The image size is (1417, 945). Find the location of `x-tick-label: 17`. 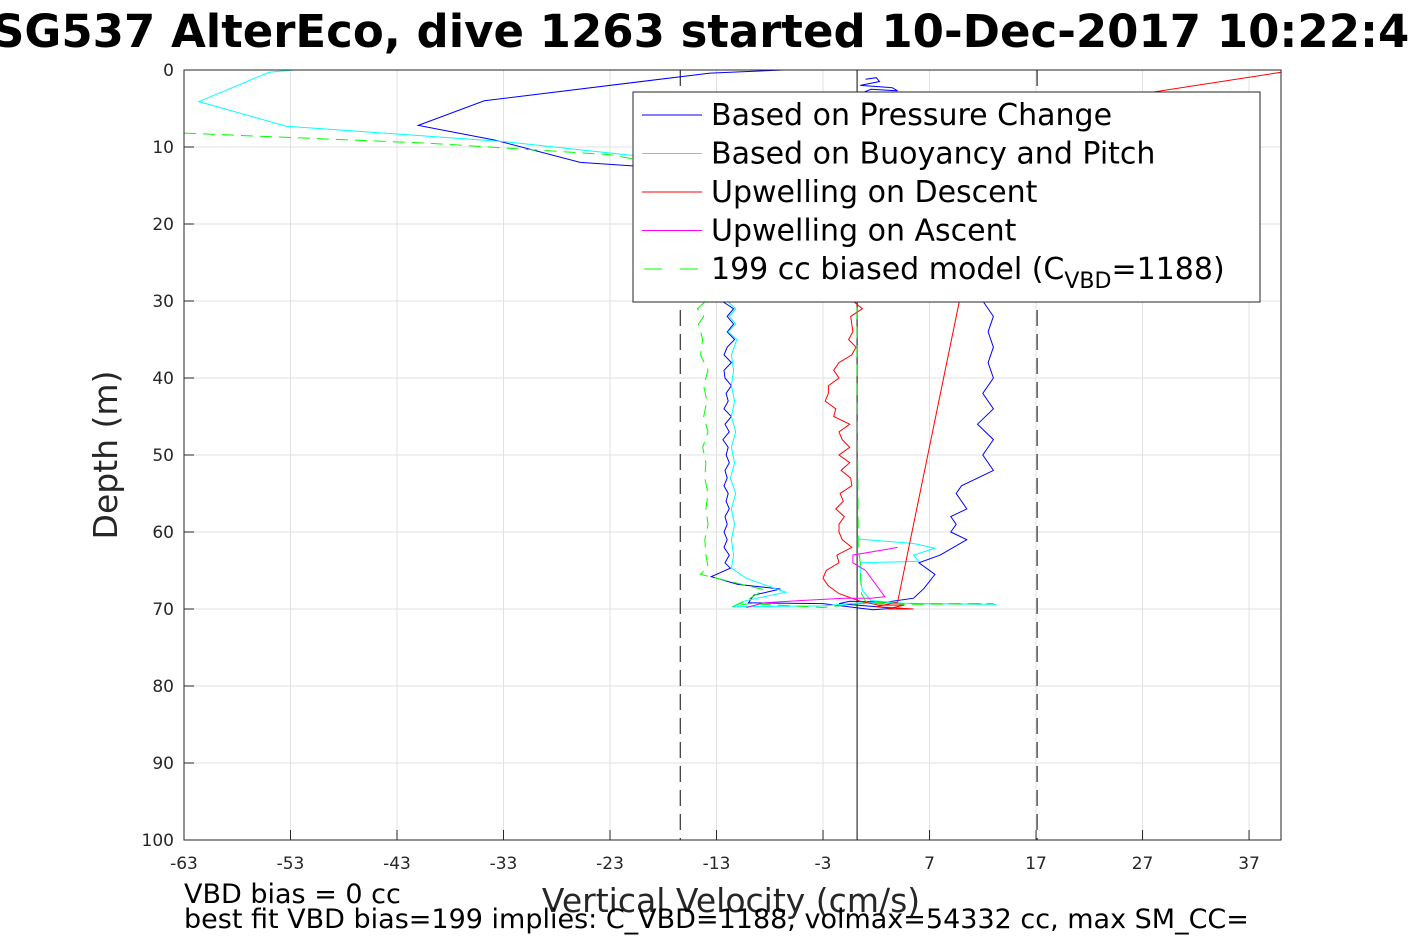

x-tick-label: 17 is located at coordinates (1036, 864).